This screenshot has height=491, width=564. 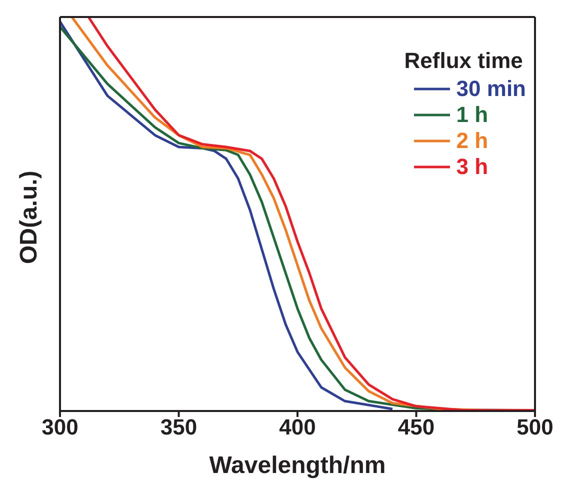 I want to click on x-tick-label: 500, so click(x=535, y=427).